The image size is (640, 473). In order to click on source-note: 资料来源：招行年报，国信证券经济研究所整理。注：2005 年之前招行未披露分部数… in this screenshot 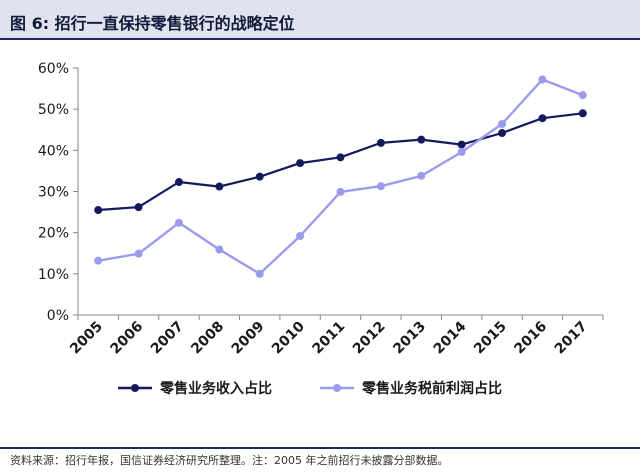, I will do `click(229, 460)`.